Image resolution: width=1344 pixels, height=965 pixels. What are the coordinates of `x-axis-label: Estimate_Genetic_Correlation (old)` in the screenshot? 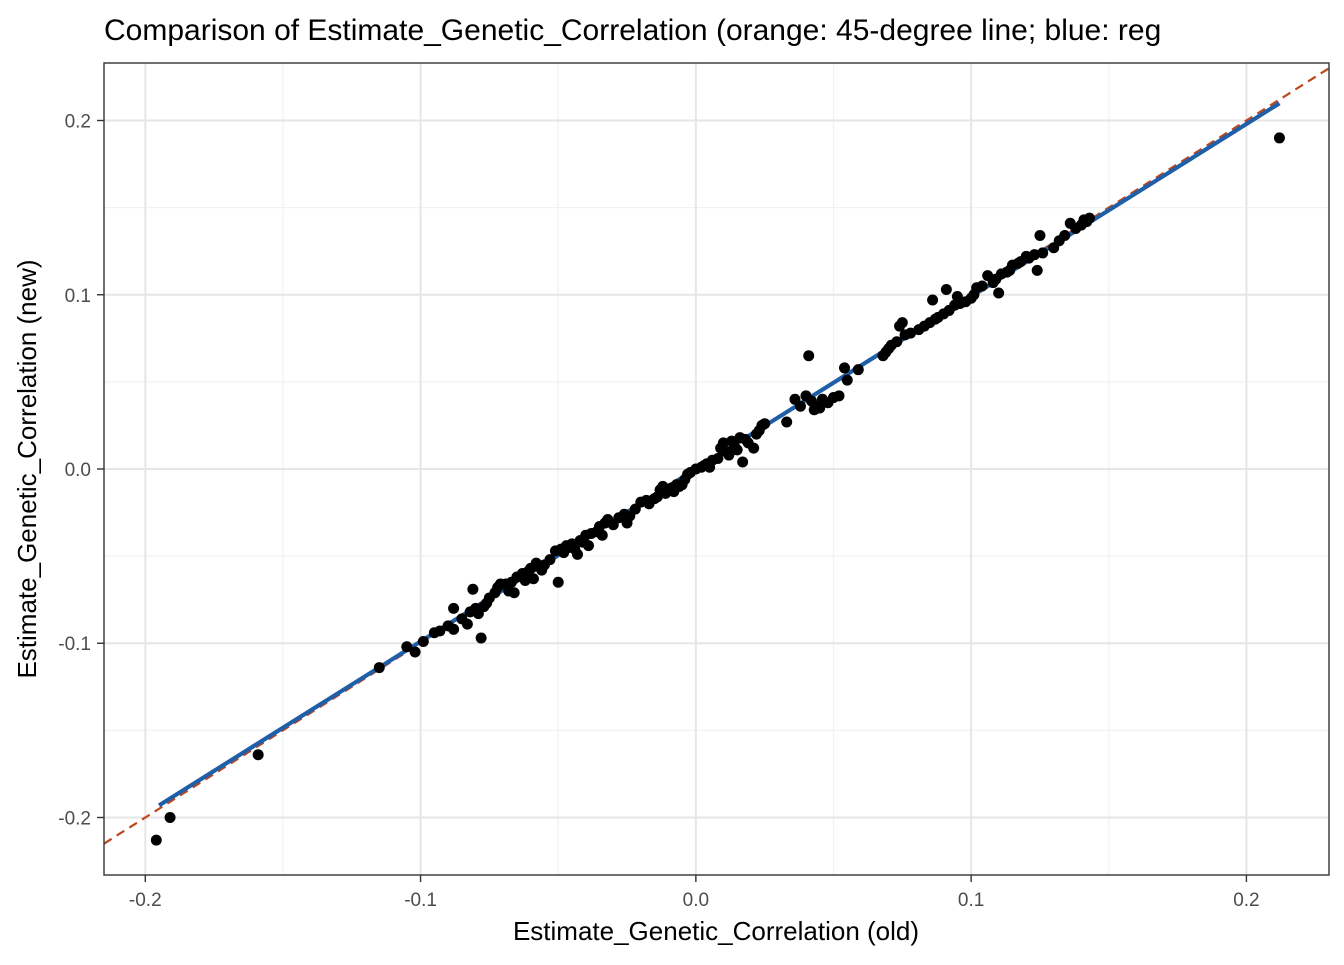 It's located at (716, 931).